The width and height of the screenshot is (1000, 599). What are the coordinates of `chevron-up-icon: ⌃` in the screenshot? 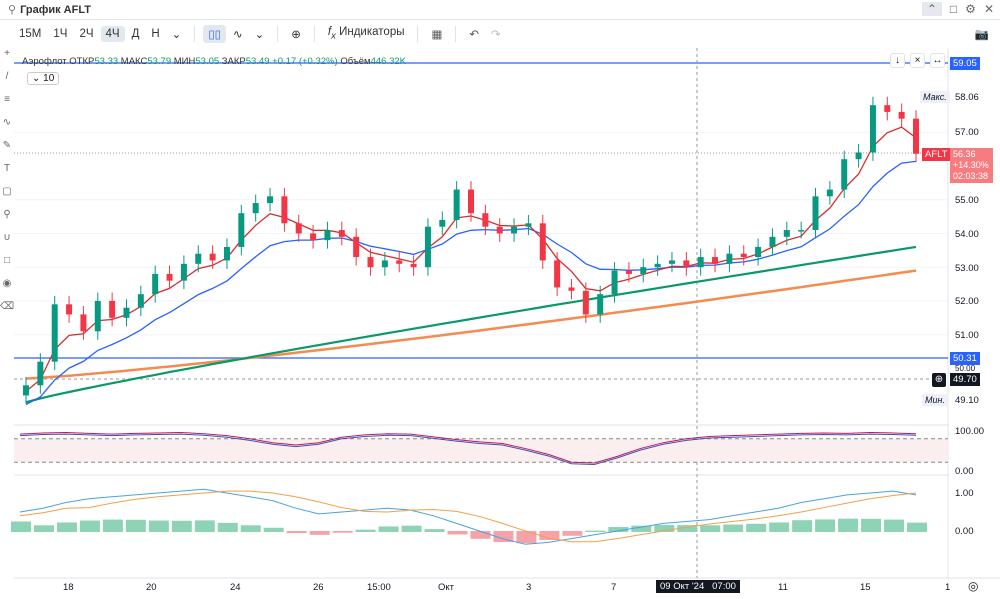 It's located at (931, 9).